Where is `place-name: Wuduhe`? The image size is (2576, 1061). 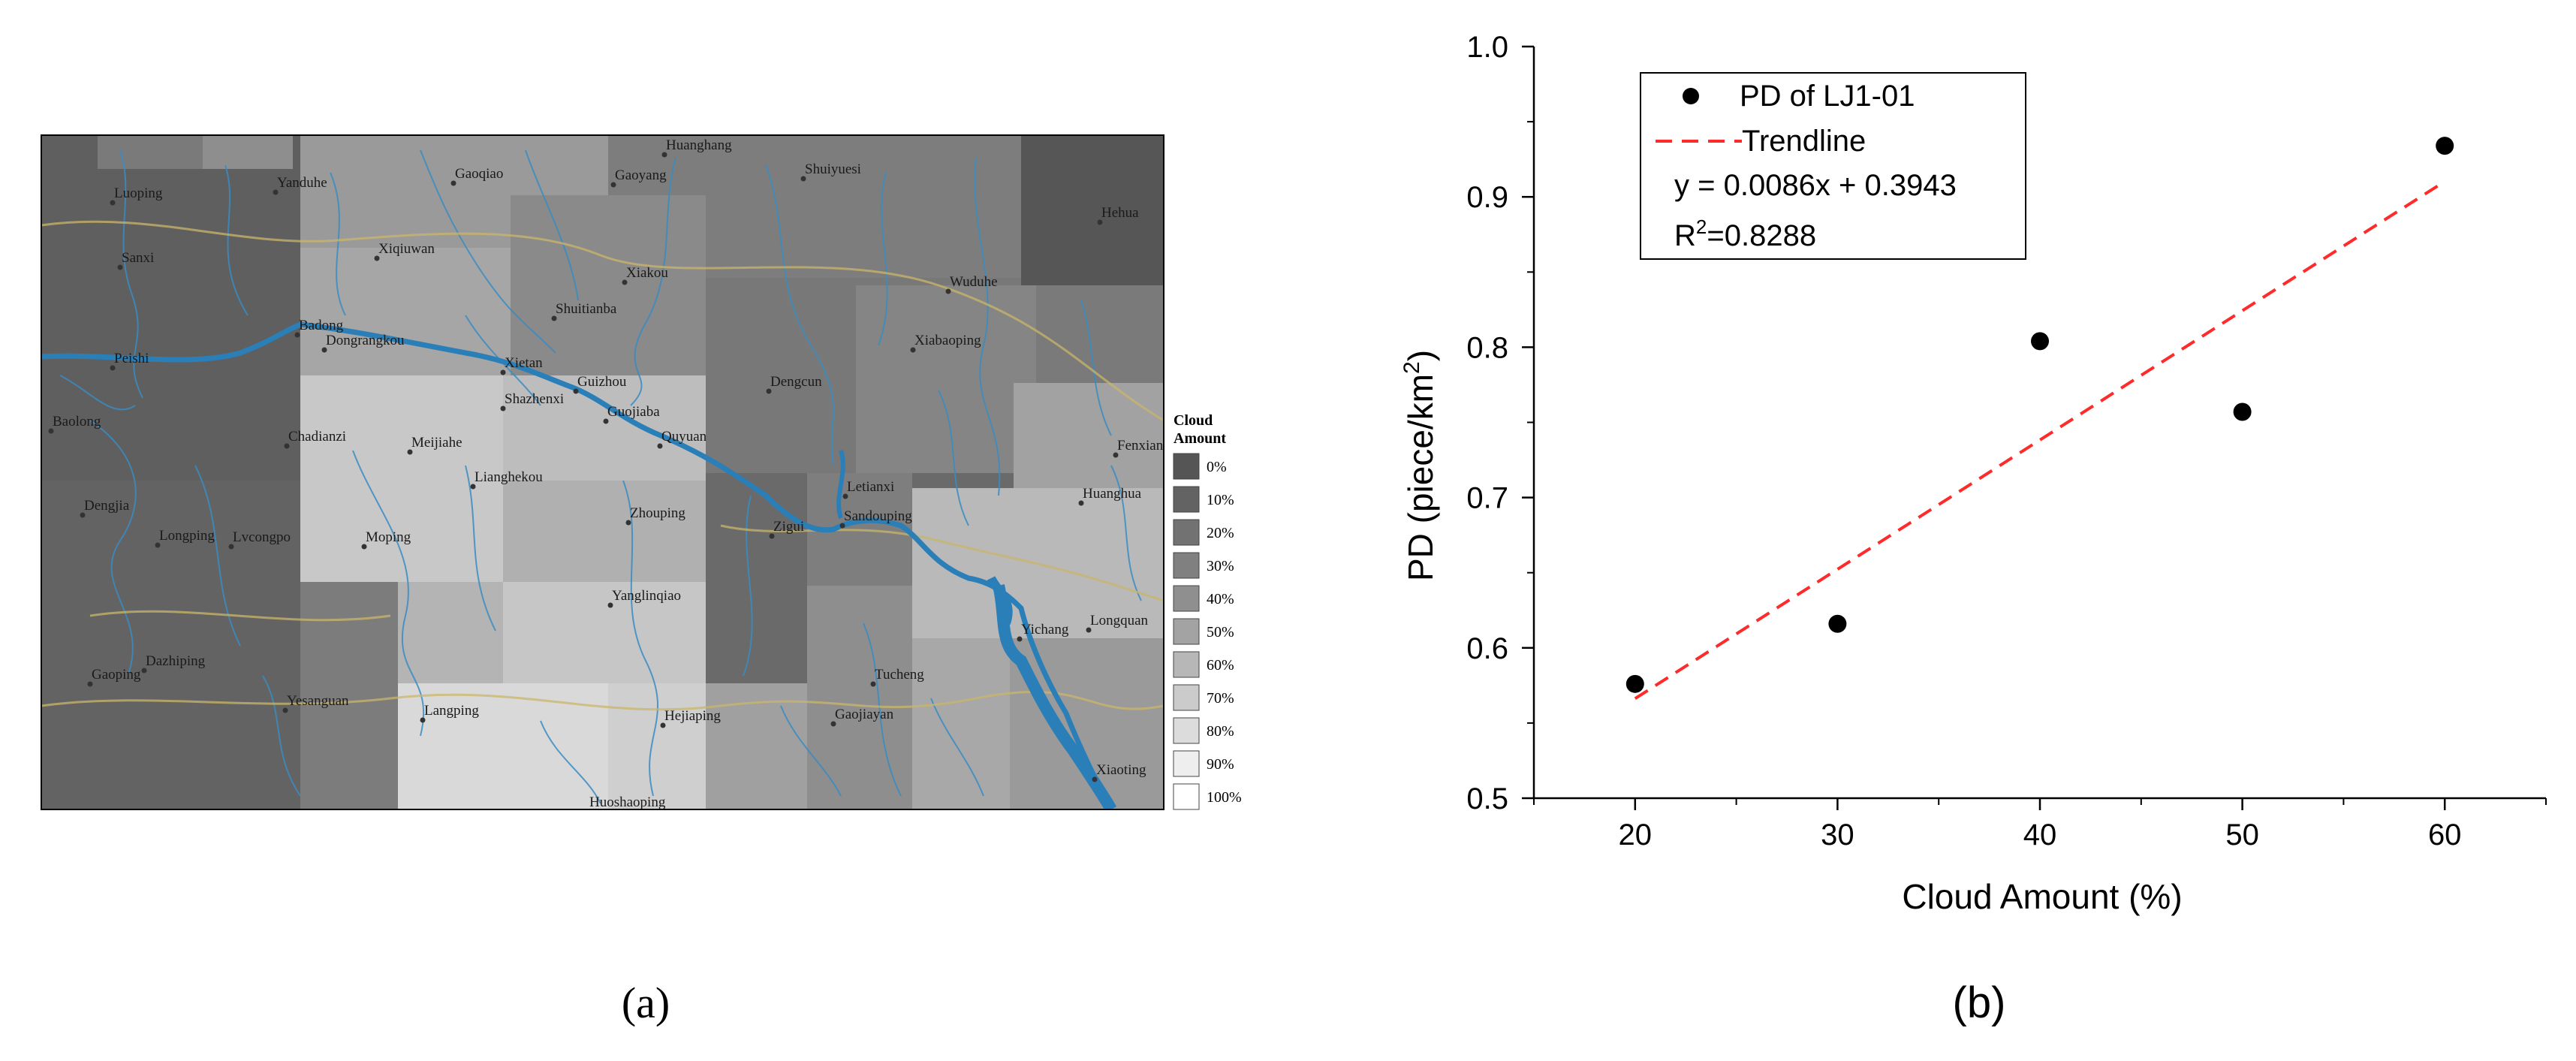
place-name: Wuduhe is located at coordinates (974, 282).